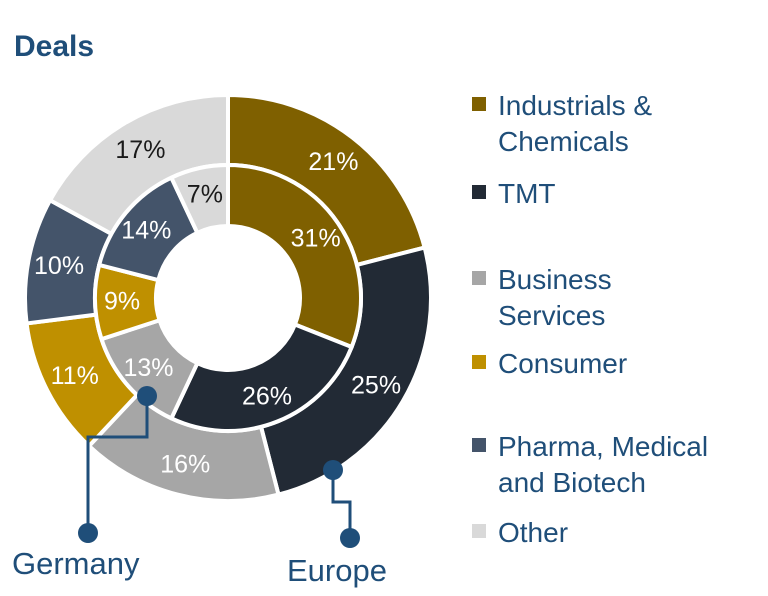  I want to click on legend-label-business-services: Business Services, so click(555, 297).